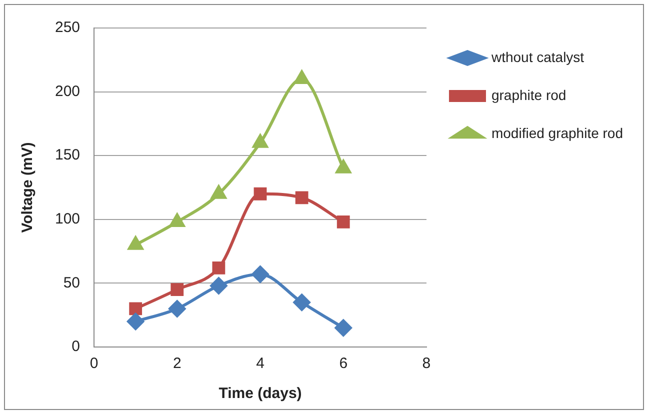  Describe the element at coordinates (343, 363) in the screenshot. I see `x-tick-label: 6` at that location.